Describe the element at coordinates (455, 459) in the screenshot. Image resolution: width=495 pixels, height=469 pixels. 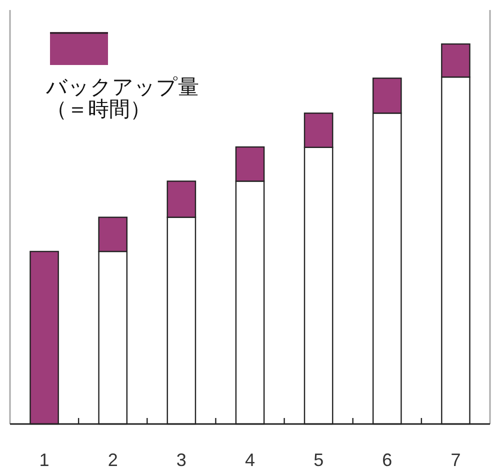
I see `x-tick-label: 7` at that location.